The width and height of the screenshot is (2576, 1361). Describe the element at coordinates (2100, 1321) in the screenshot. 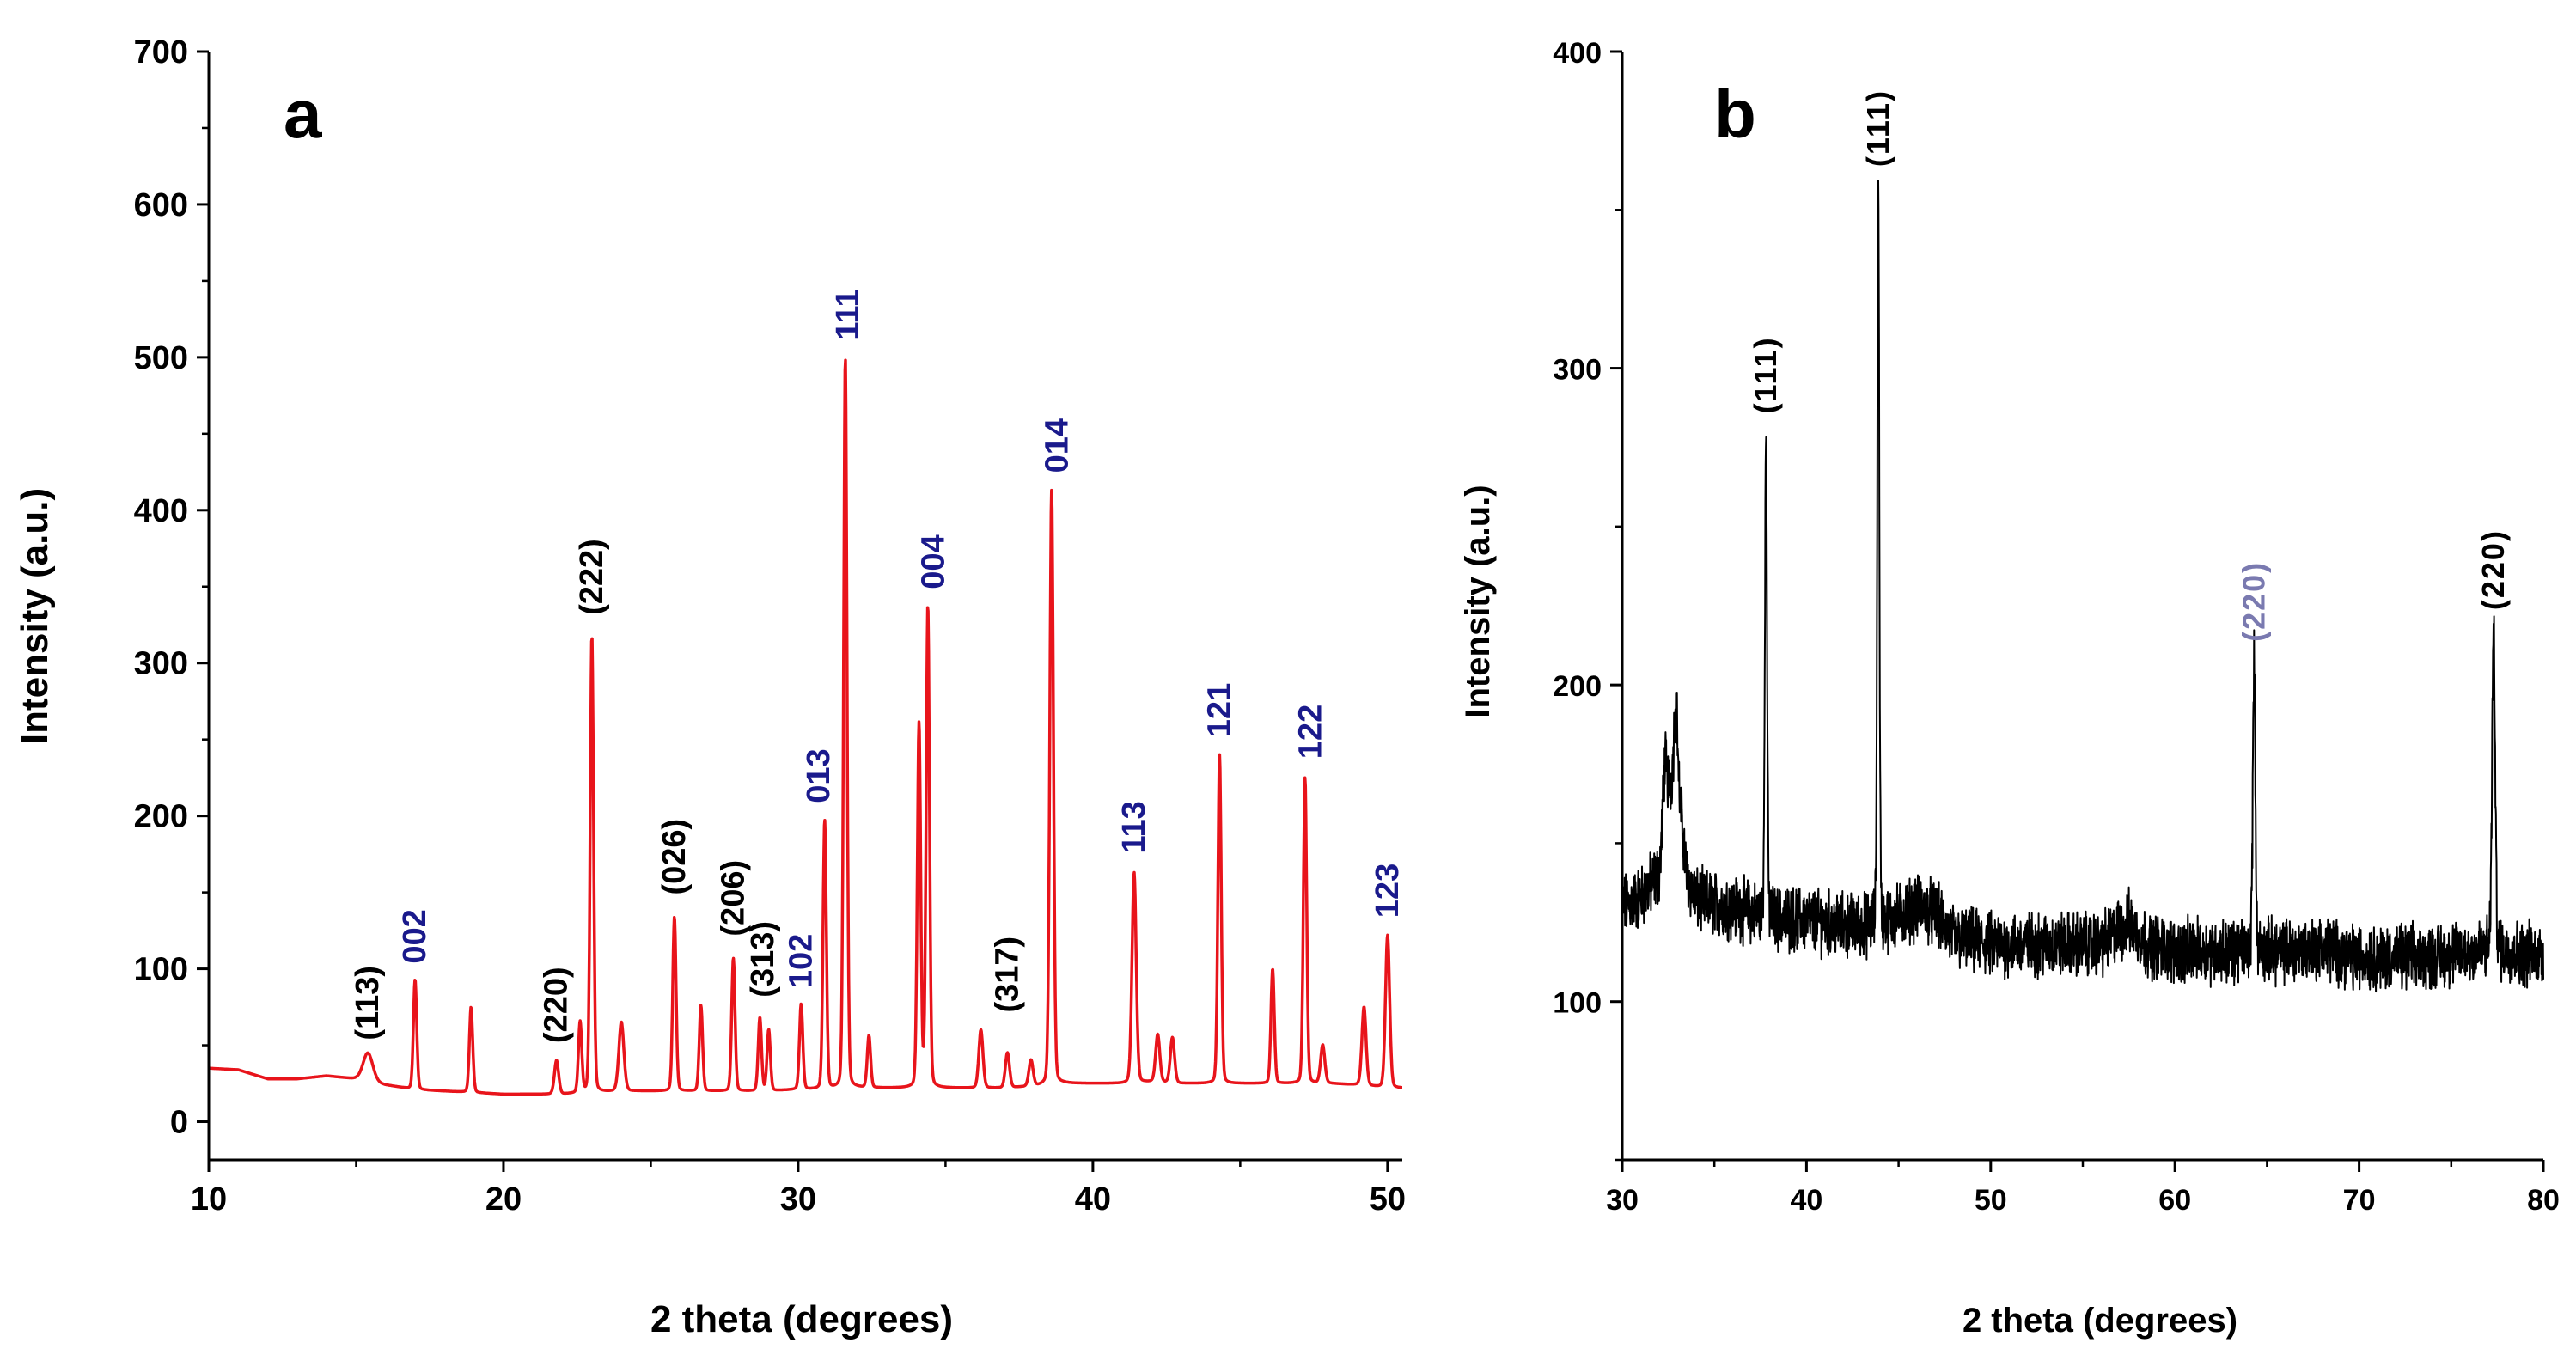

I see `x-axis-label-b: 2 theta (degrees)` at that location.